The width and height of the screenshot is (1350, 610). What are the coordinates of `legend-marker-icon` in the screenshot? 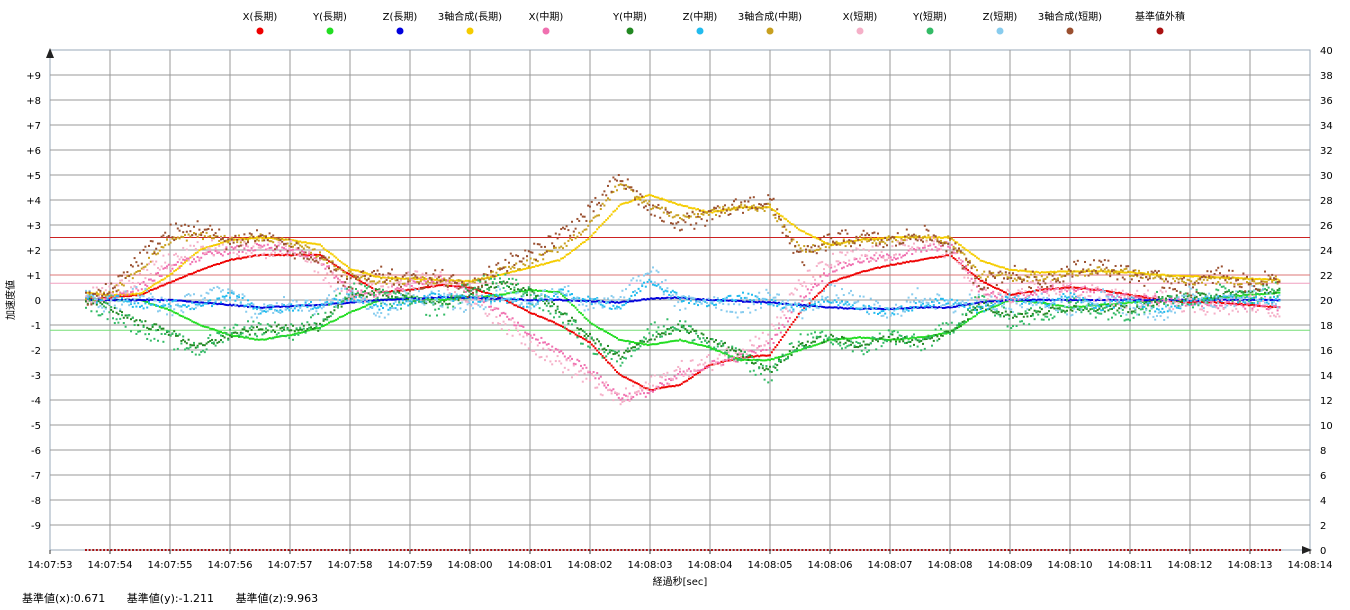 It's located at (630, 31).